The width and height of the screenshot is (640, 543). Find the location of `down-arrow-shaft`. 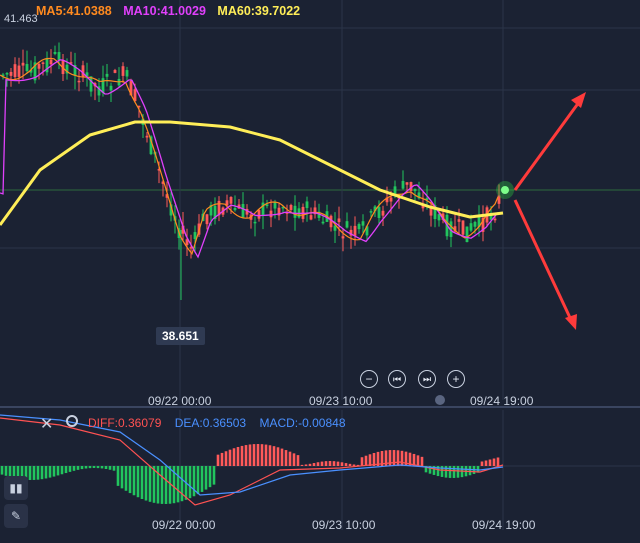

down-arrow-shaft is located at coordinates (543, 261).